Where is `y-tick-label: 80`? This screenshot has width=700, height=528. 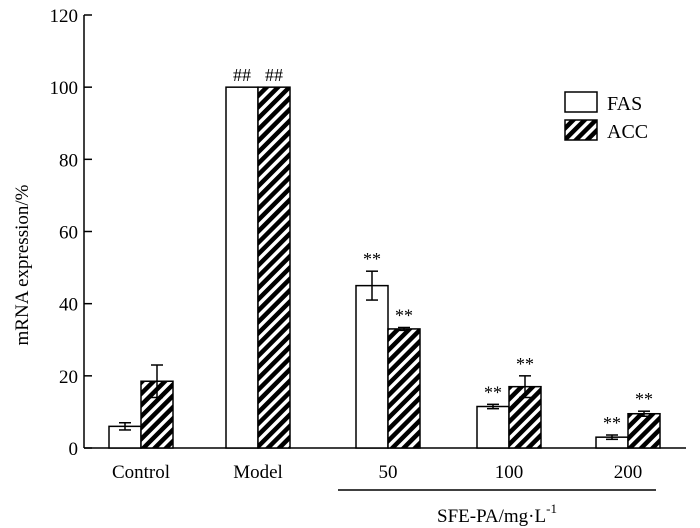 y-tick-label: 80 is located at coordinates (68, 160).